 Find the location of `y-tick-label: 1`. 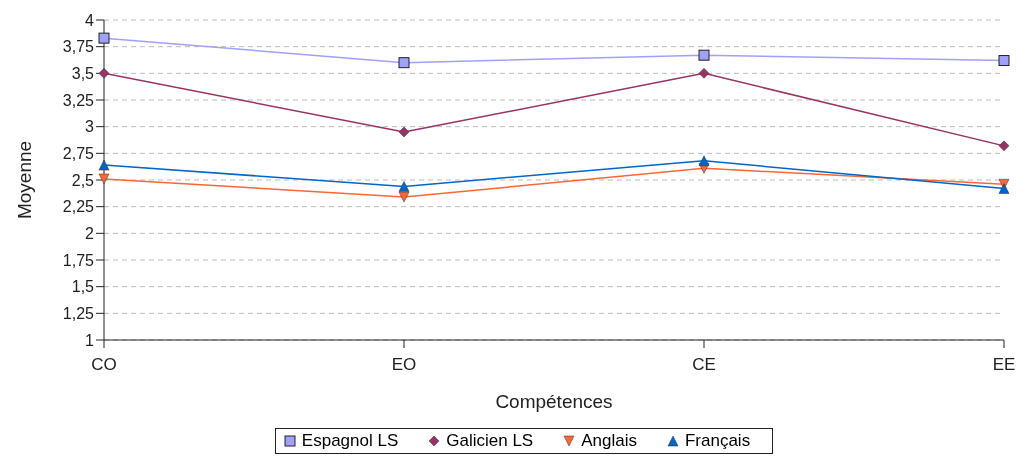

y-tick-label: 1 is located at coordinates (90, 340).